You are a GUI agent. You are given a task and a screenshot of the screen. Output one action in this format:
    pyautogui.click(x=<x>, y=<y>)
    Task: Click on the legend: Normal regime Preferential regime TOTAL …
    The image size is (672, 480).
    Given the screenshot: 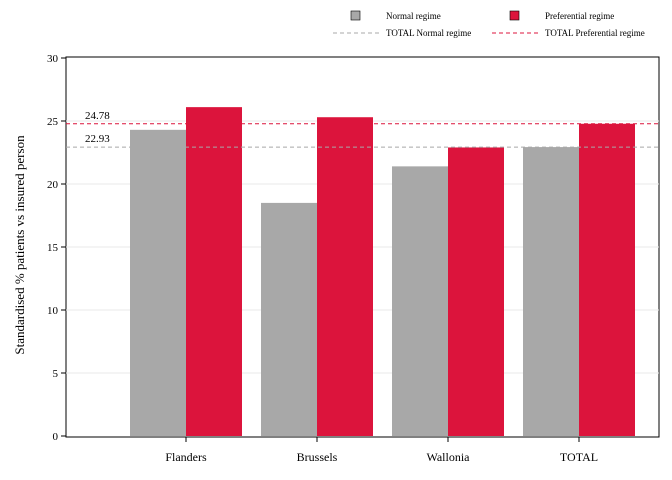 What is the action you would take?
    pyautogui.click(x=489, y=24)
    